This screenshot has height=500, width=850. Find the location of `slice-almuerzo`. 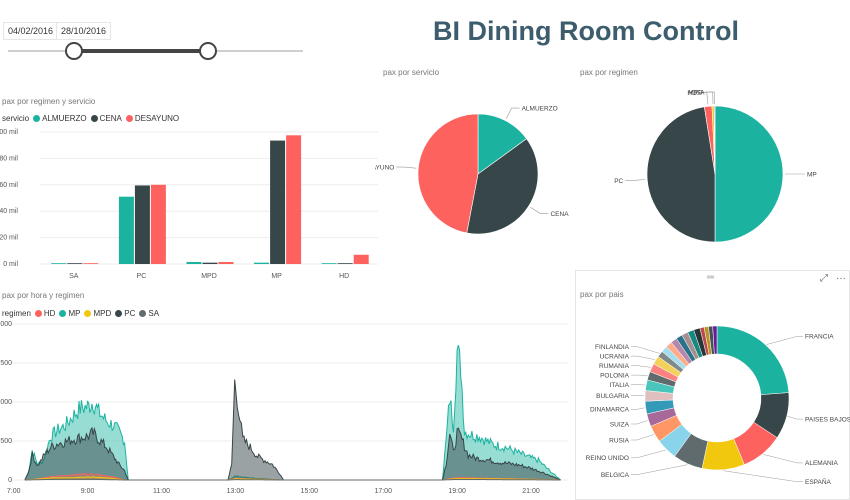

slice-almuerzo is located at coordinates (502, 144).